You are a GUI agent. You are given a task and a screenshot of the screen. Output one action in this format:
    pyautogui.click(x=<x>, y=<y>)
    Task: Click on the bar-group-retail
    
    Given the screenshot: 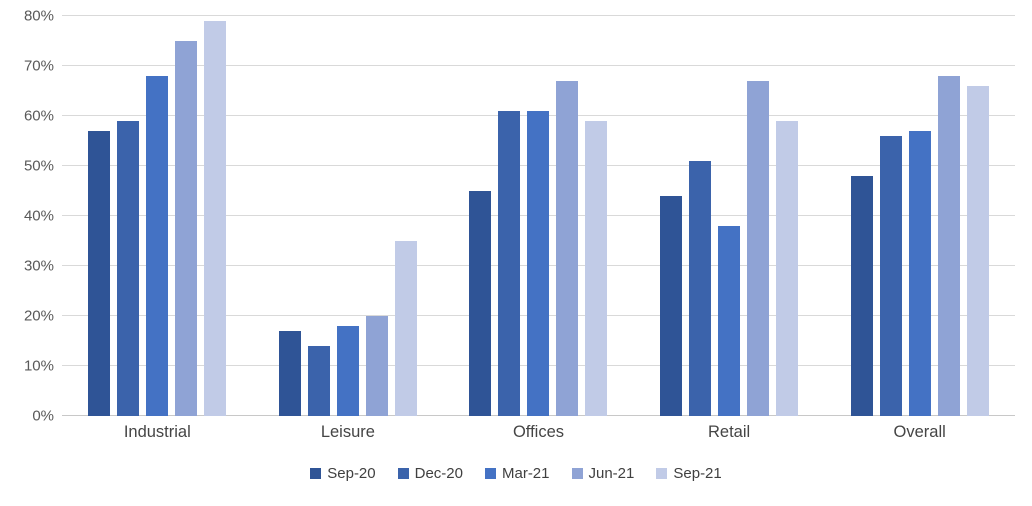 What is the action you would take?
    pyautogui.click(x=729, y=216)
    